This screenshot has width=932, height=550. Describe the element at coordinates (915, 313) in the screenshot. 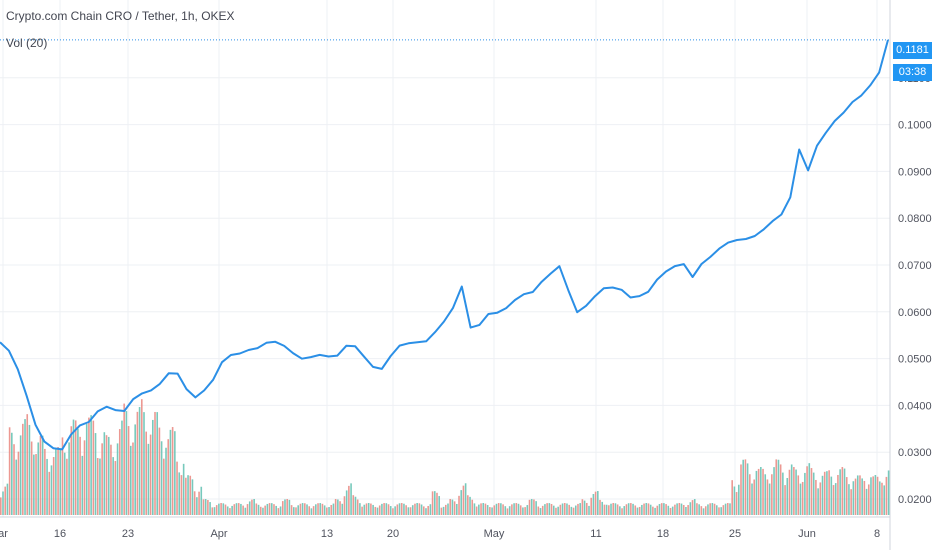

I see `y-tick-label: 0.0600` at that location.